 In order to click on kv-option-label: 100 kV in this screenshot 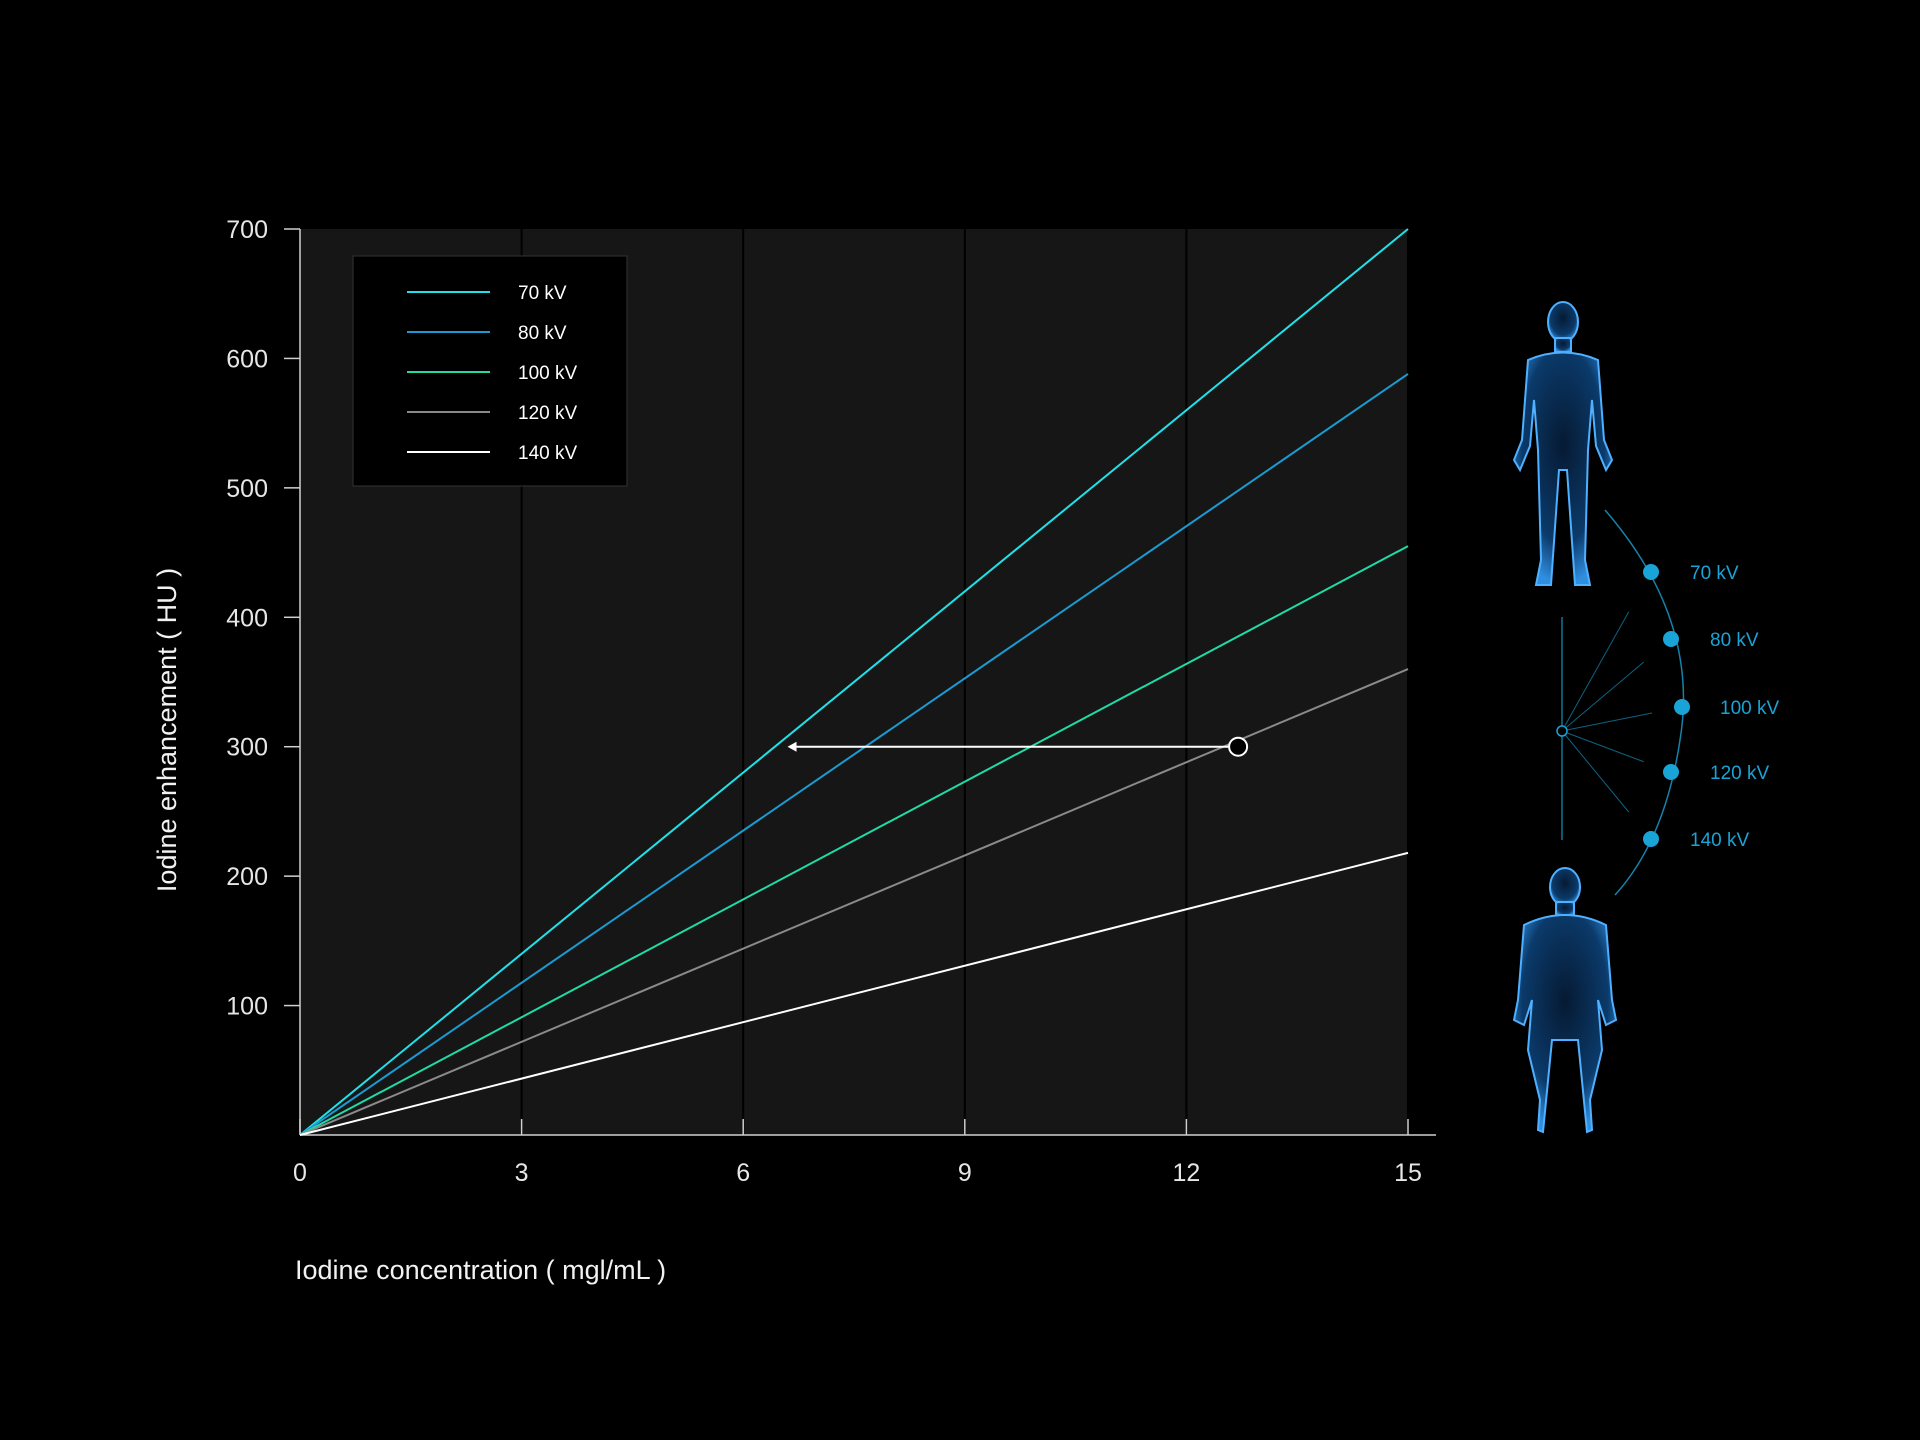, I will do `click(1749, 708)`.